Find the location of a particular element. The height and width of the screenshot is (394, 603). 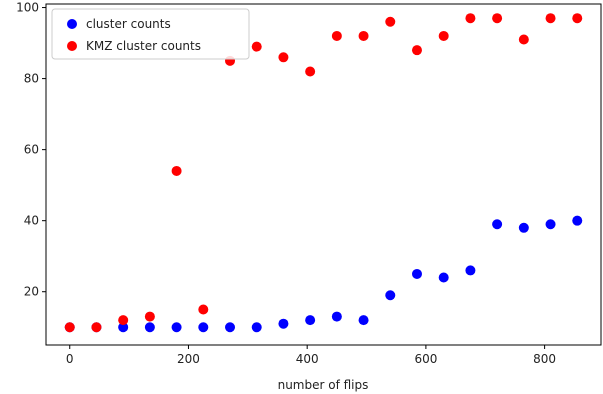

y-tick-label: 60 is located at coordinates (31, 150).